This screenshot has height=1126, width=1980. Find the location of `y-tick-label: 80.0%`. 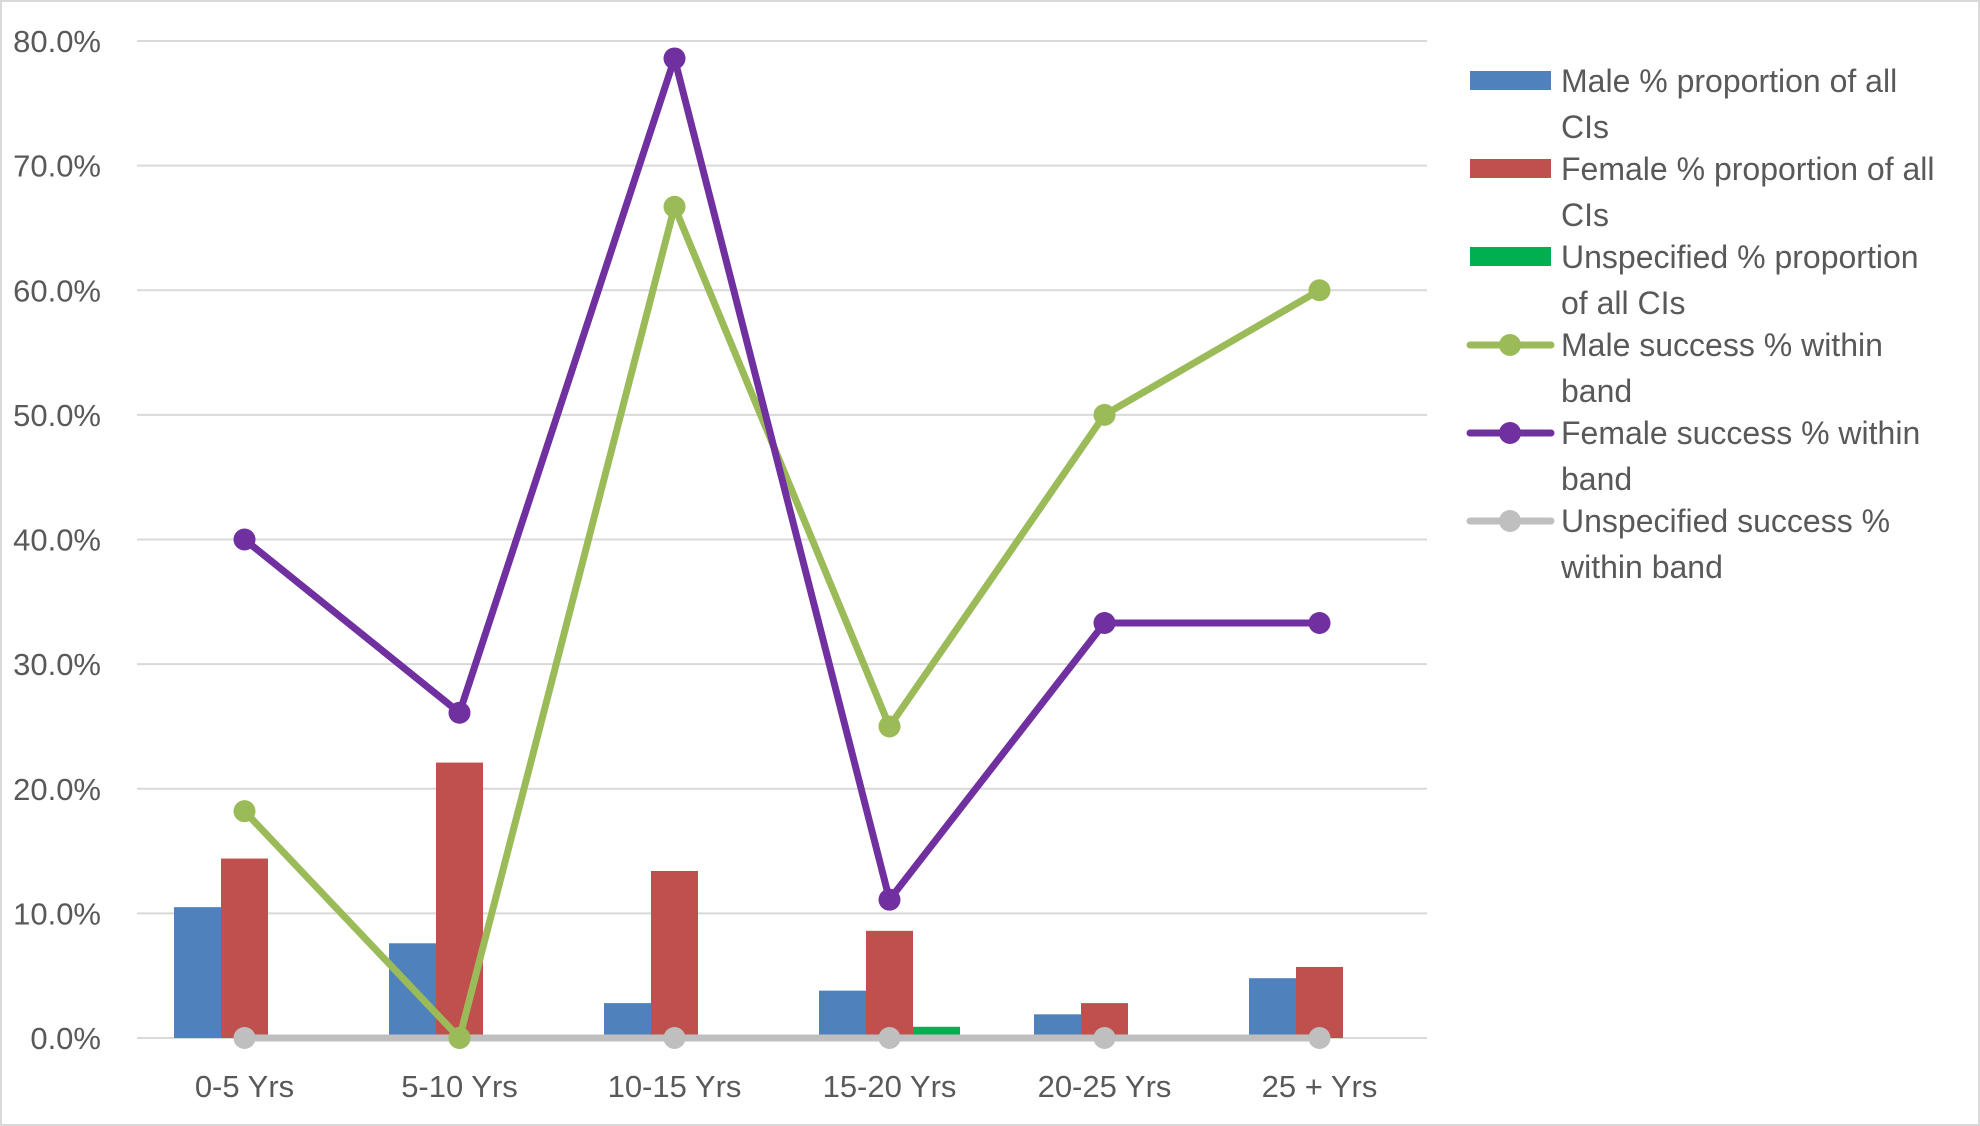

y-tick-label: 80.0% is located at coordinates (57, 41).